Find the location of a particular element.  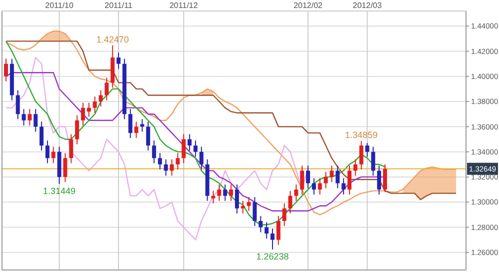

annotation: 1.31449 is located at coordinates (59, 191).